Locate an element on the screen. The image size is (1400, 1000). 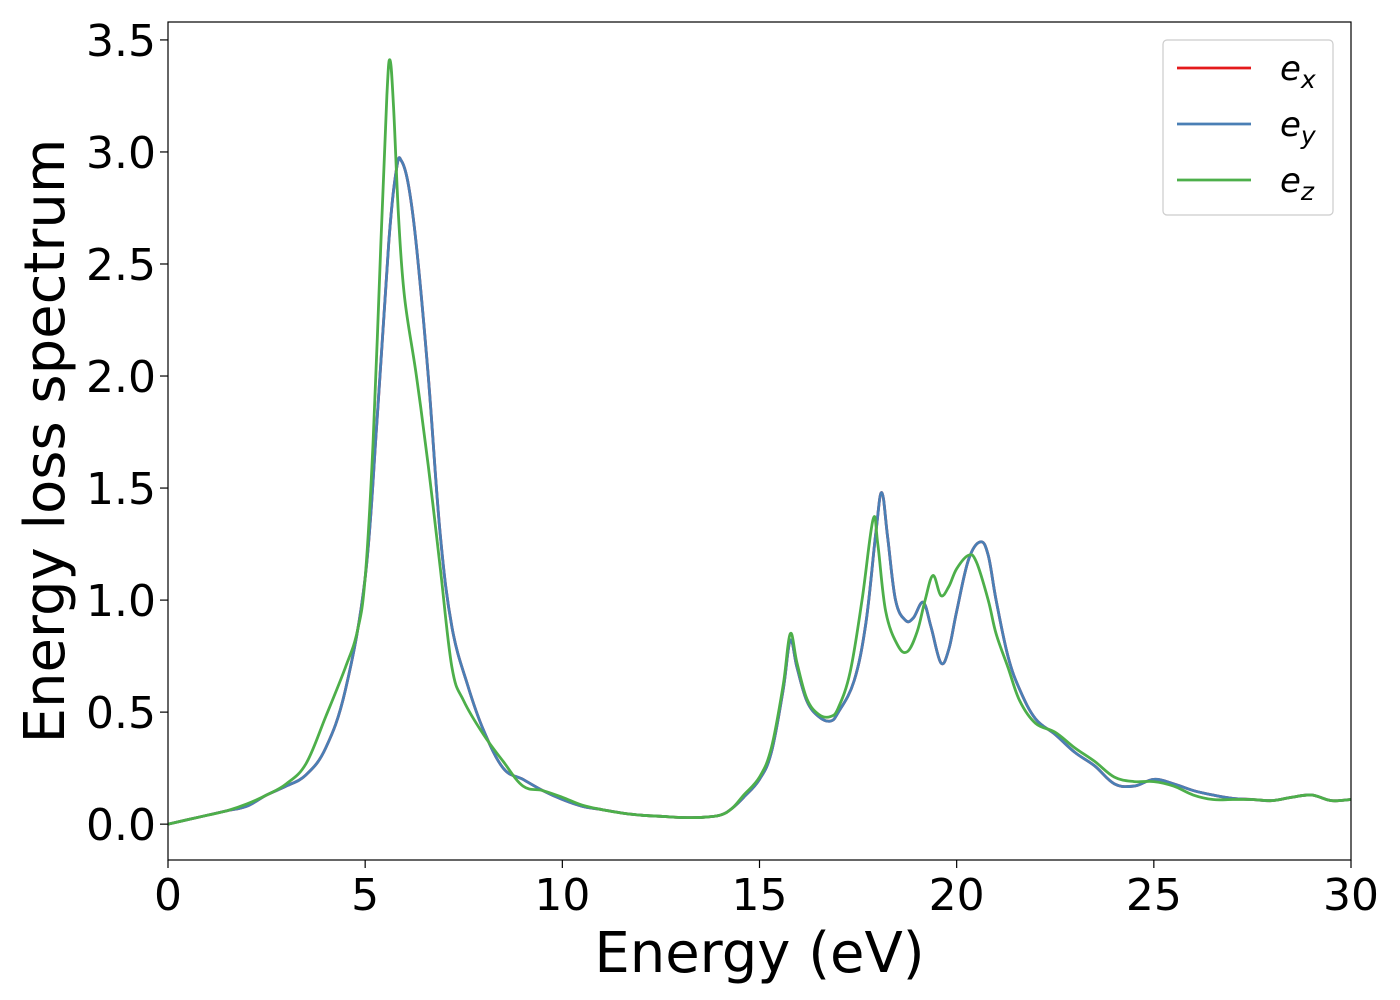
x-tick-label: 30 is located at coordinates (1351, 895).